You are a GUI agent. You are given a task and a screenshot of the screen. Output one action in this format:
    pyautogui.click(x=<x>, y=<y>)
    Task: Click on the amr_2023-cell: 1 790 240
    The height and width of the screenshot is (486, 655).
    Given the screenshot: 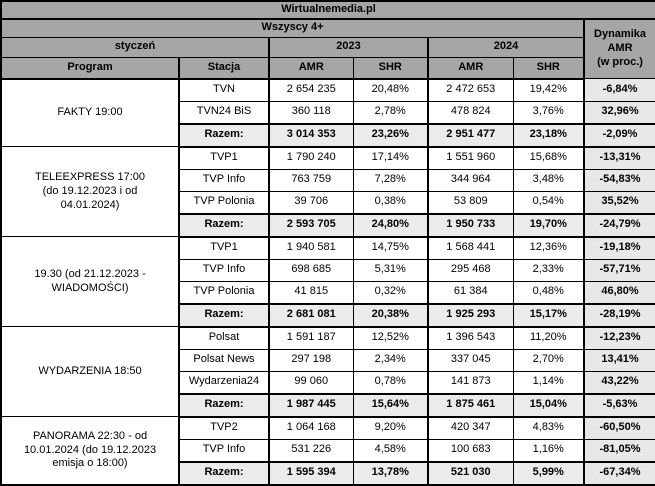 What is the action you would take?
    pyautogui.click(x=311, y=158)
    